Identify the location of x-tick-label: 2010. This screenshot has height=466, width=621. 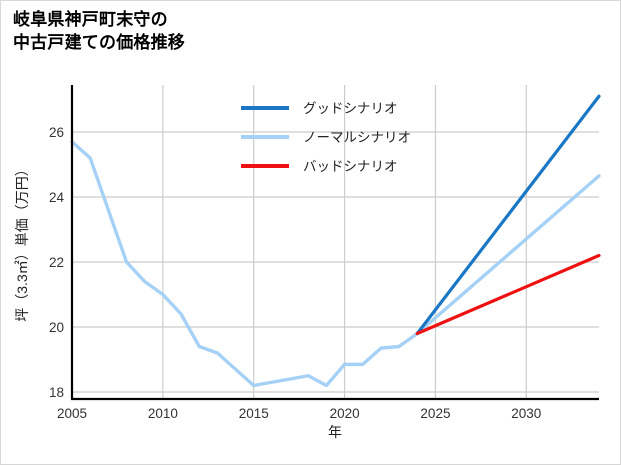
(163, 413).